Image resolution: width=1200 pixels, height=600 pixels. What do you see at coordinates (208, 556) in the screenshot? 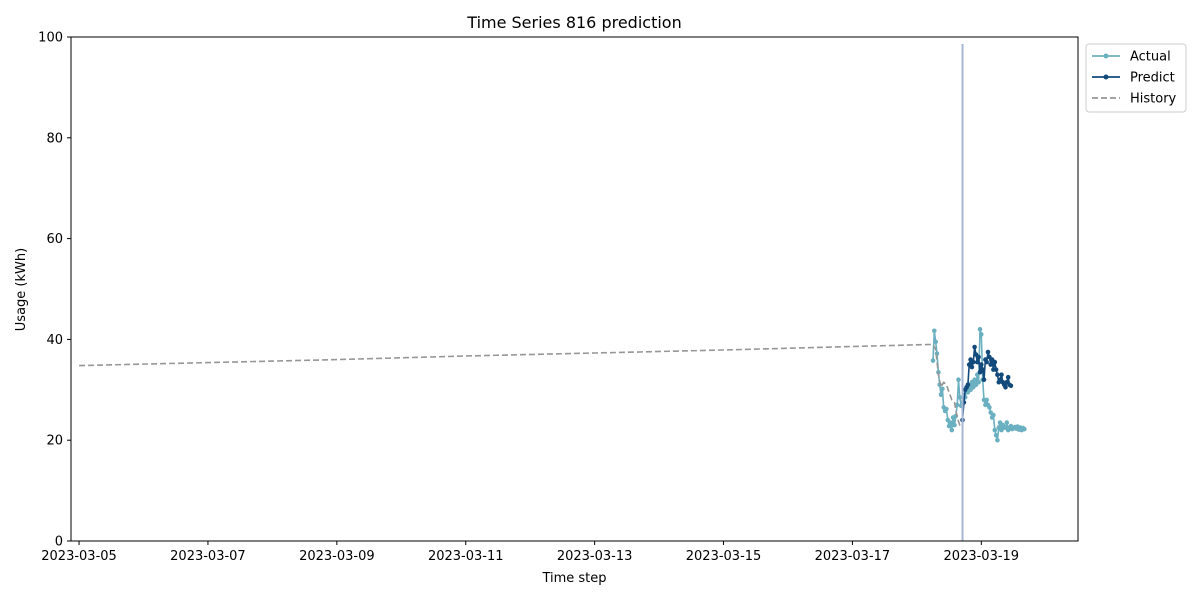
I see `x-tick-label: 2023-03-07` at bounding box center [208, 556].